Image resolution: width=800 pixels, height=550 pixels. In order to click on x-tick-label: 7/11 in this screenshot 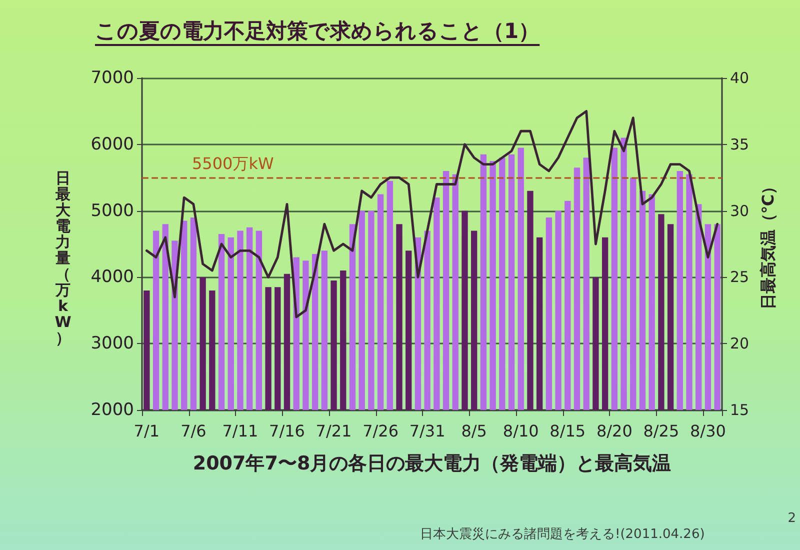, I will do `click(240, 431)`.